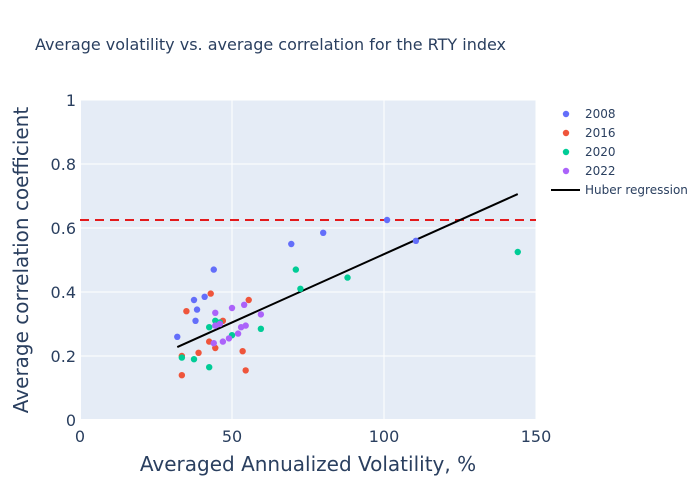 This screenshot has height=500, width=700. What do you see at coordinates (600, 114) in the screenshot?
I see `legend-label-2008: 2008` at bounding box center [600, 114].